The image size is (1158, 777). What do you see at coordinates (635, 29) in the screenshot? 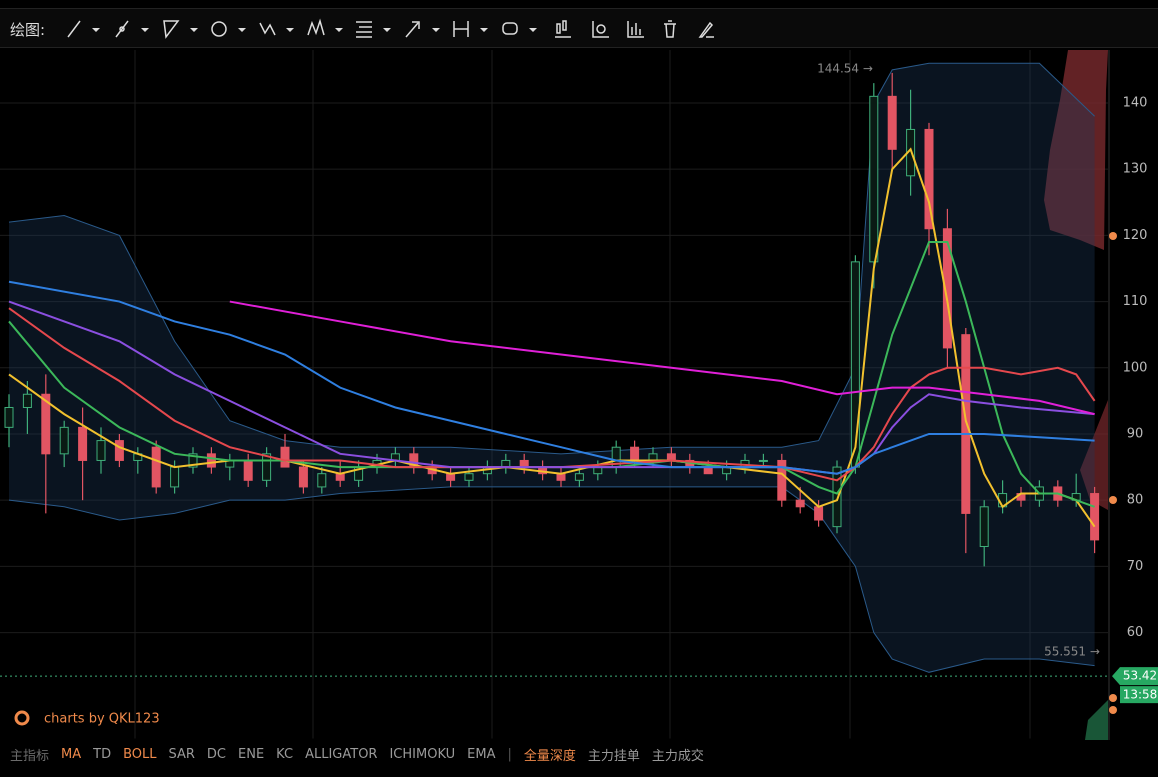
I see `tool-bars` at bounding box center [635, 29].